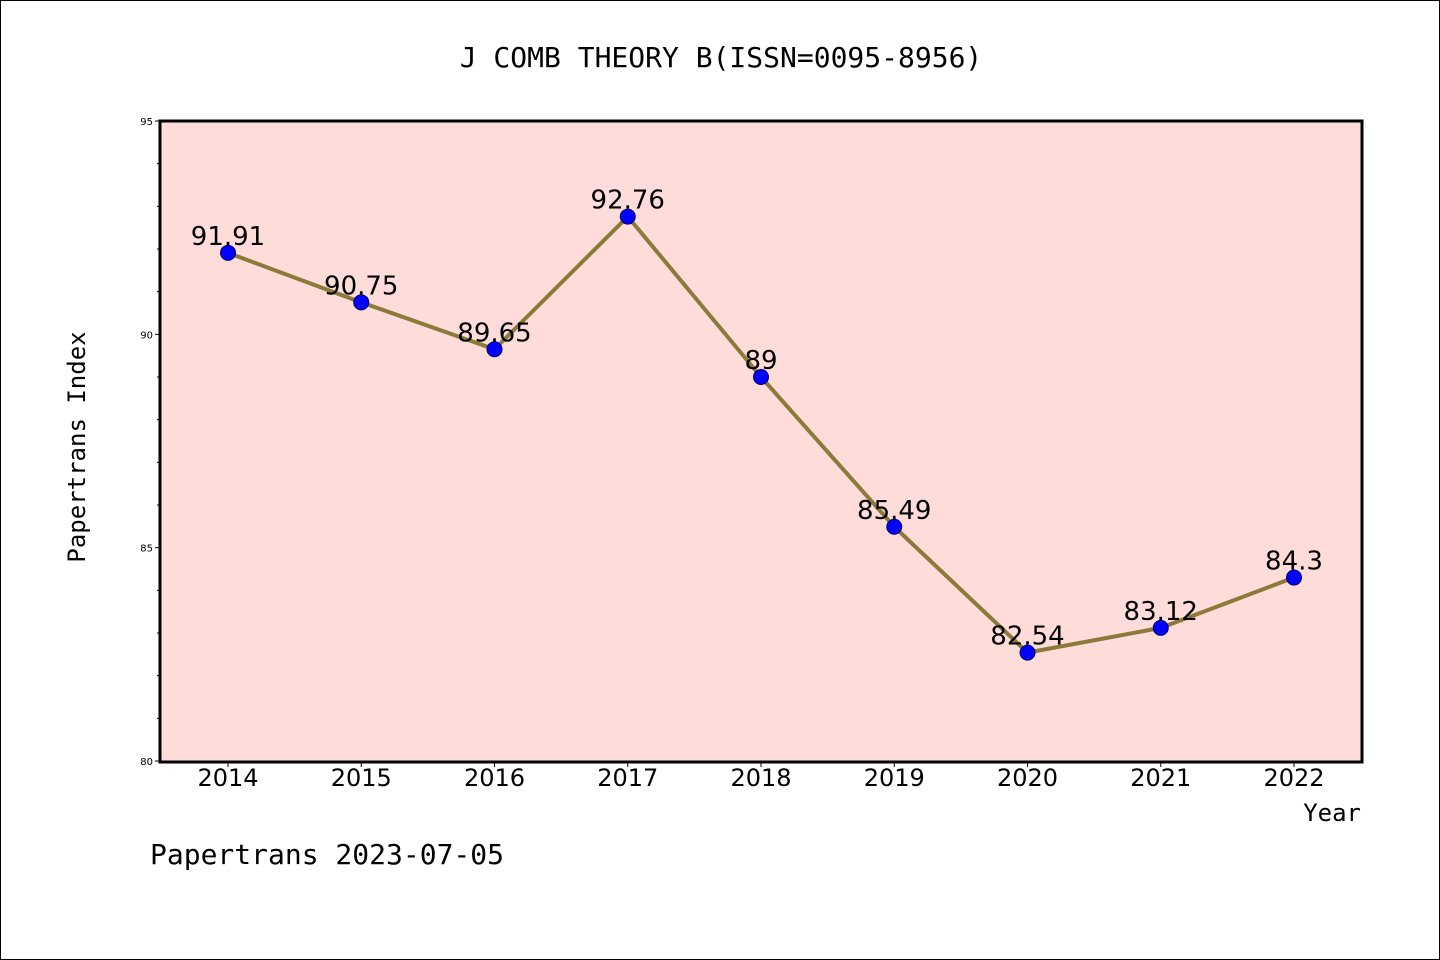 The image size is (1440, 960). What do you see at coordinates (361, 286) in the screenshot?
I see `data-label: 90.75` at bounding box center [361, 286].